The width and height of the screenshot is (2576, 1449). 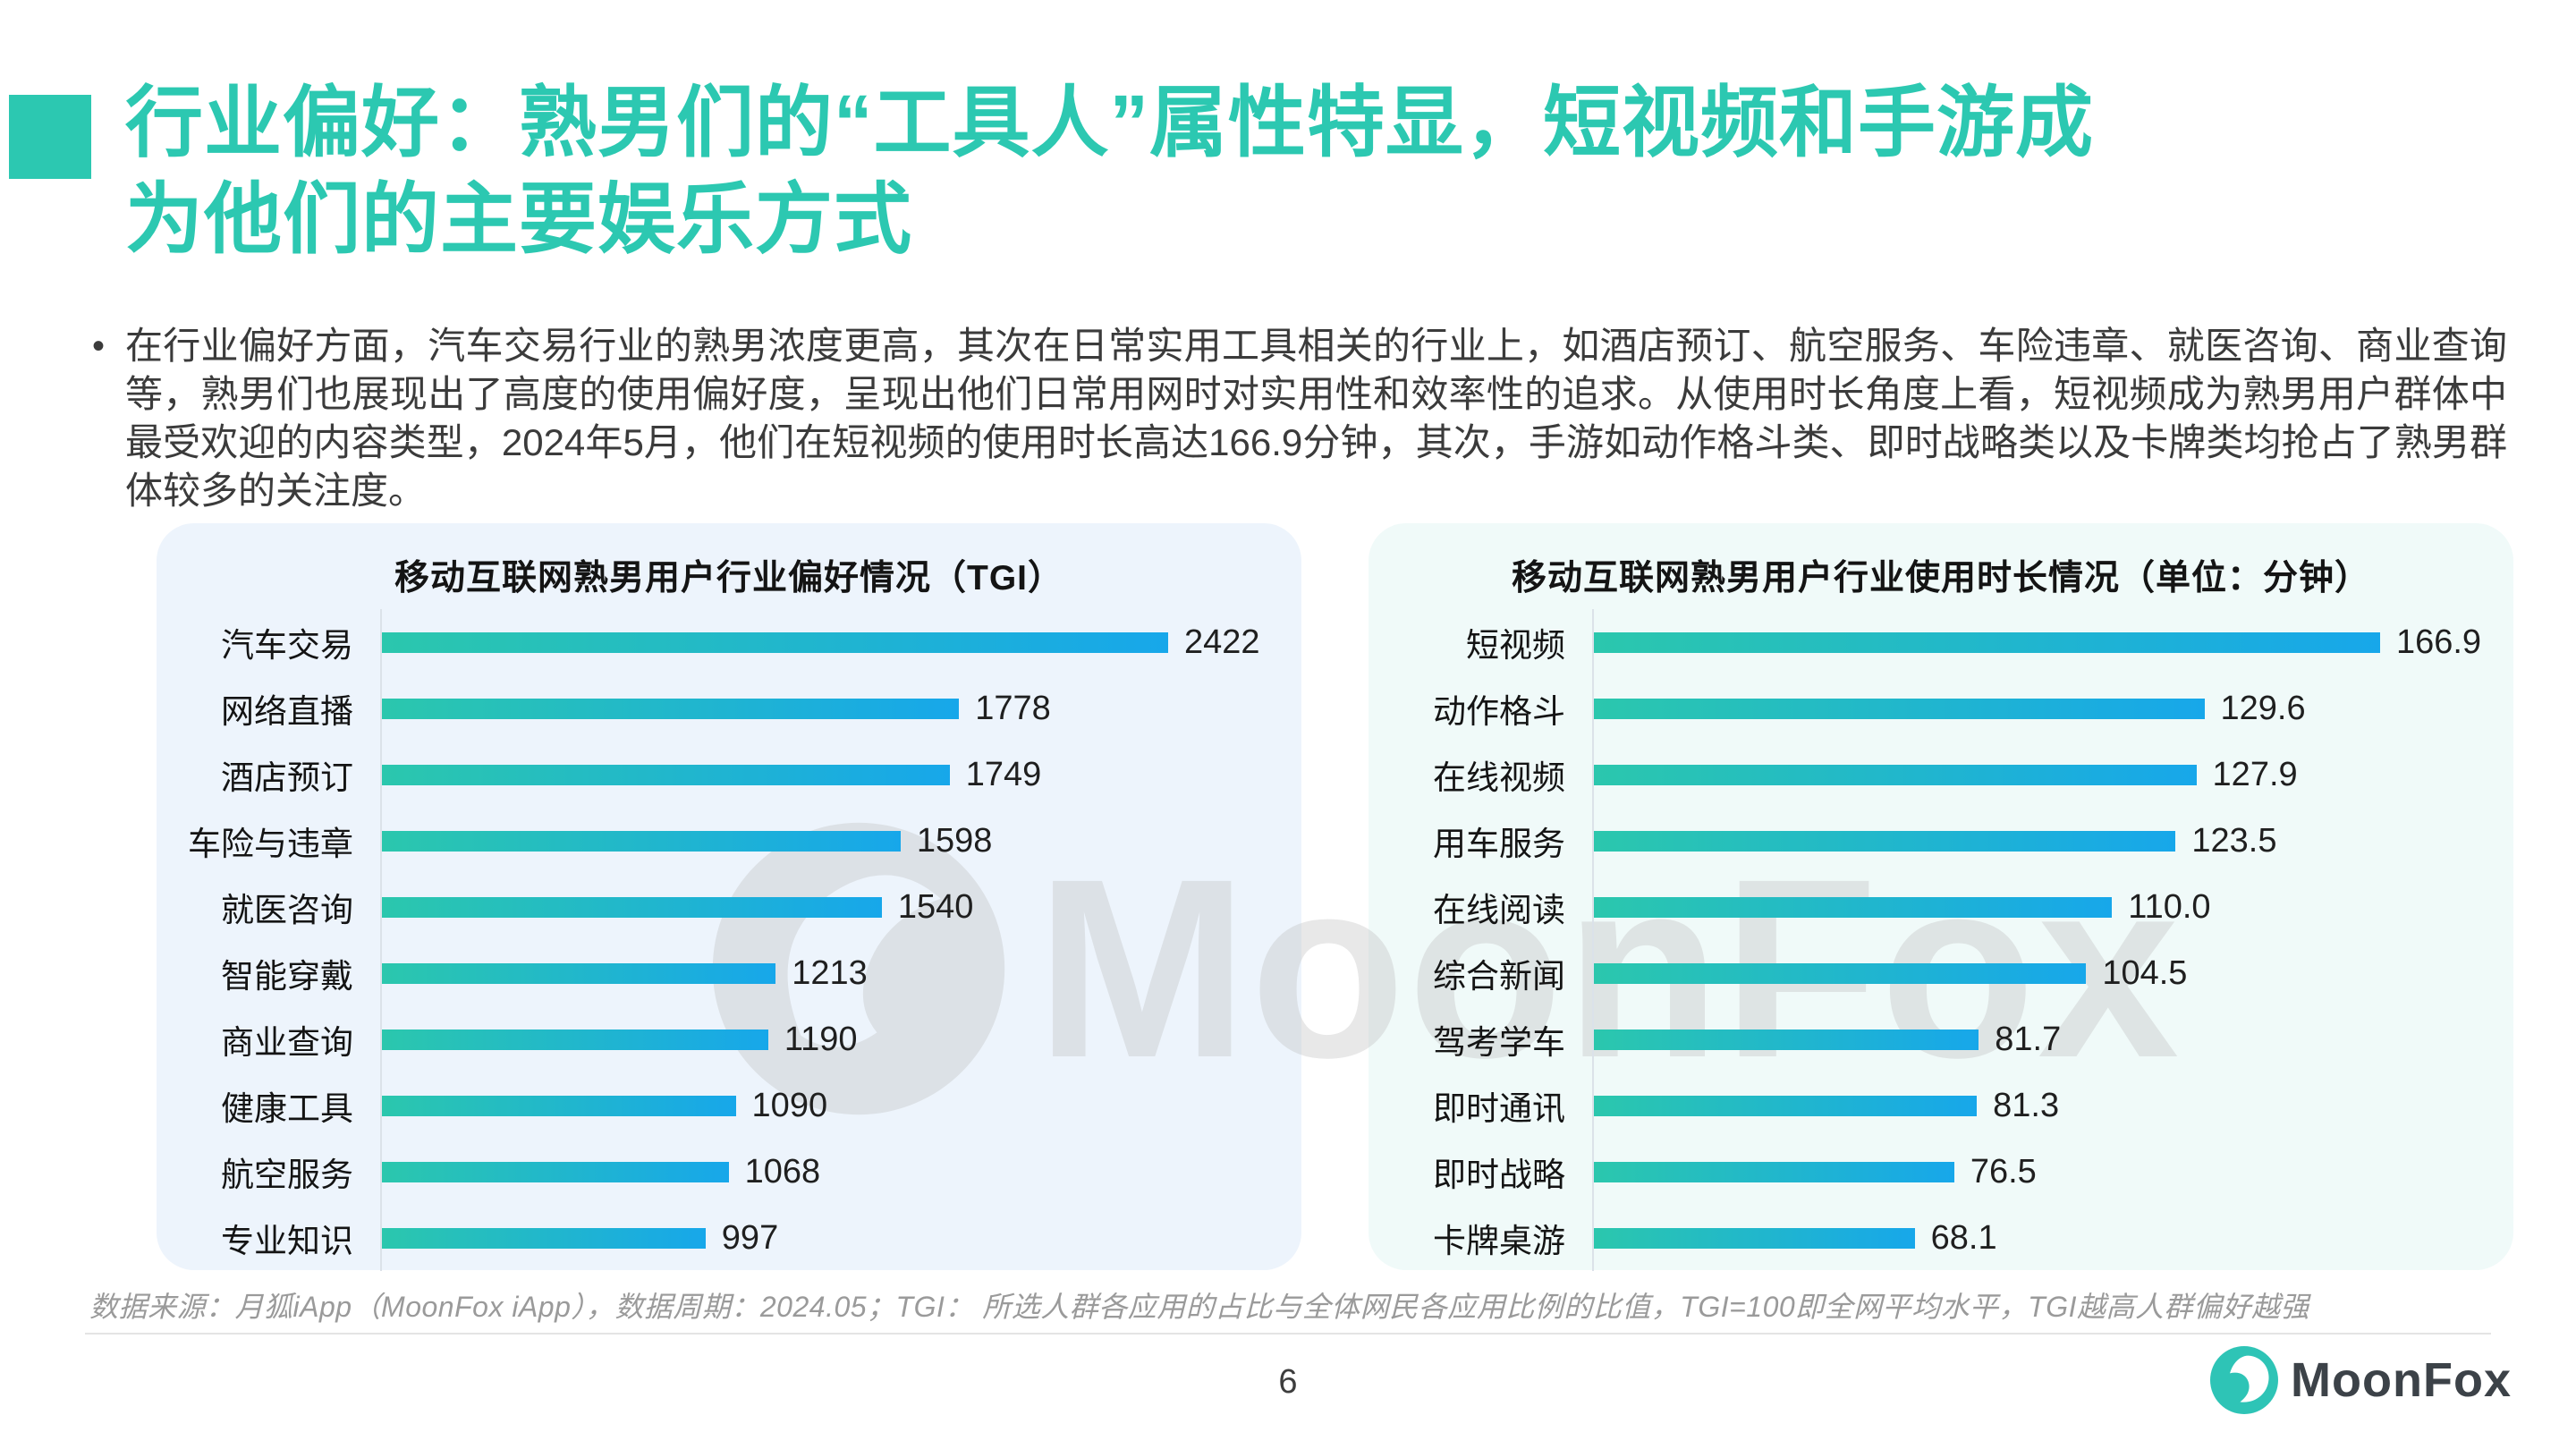 What do you see at coordinates (2438, 642) in the screenshot?
I see `value-label: 166.9` at bounding box center [2438, 642].